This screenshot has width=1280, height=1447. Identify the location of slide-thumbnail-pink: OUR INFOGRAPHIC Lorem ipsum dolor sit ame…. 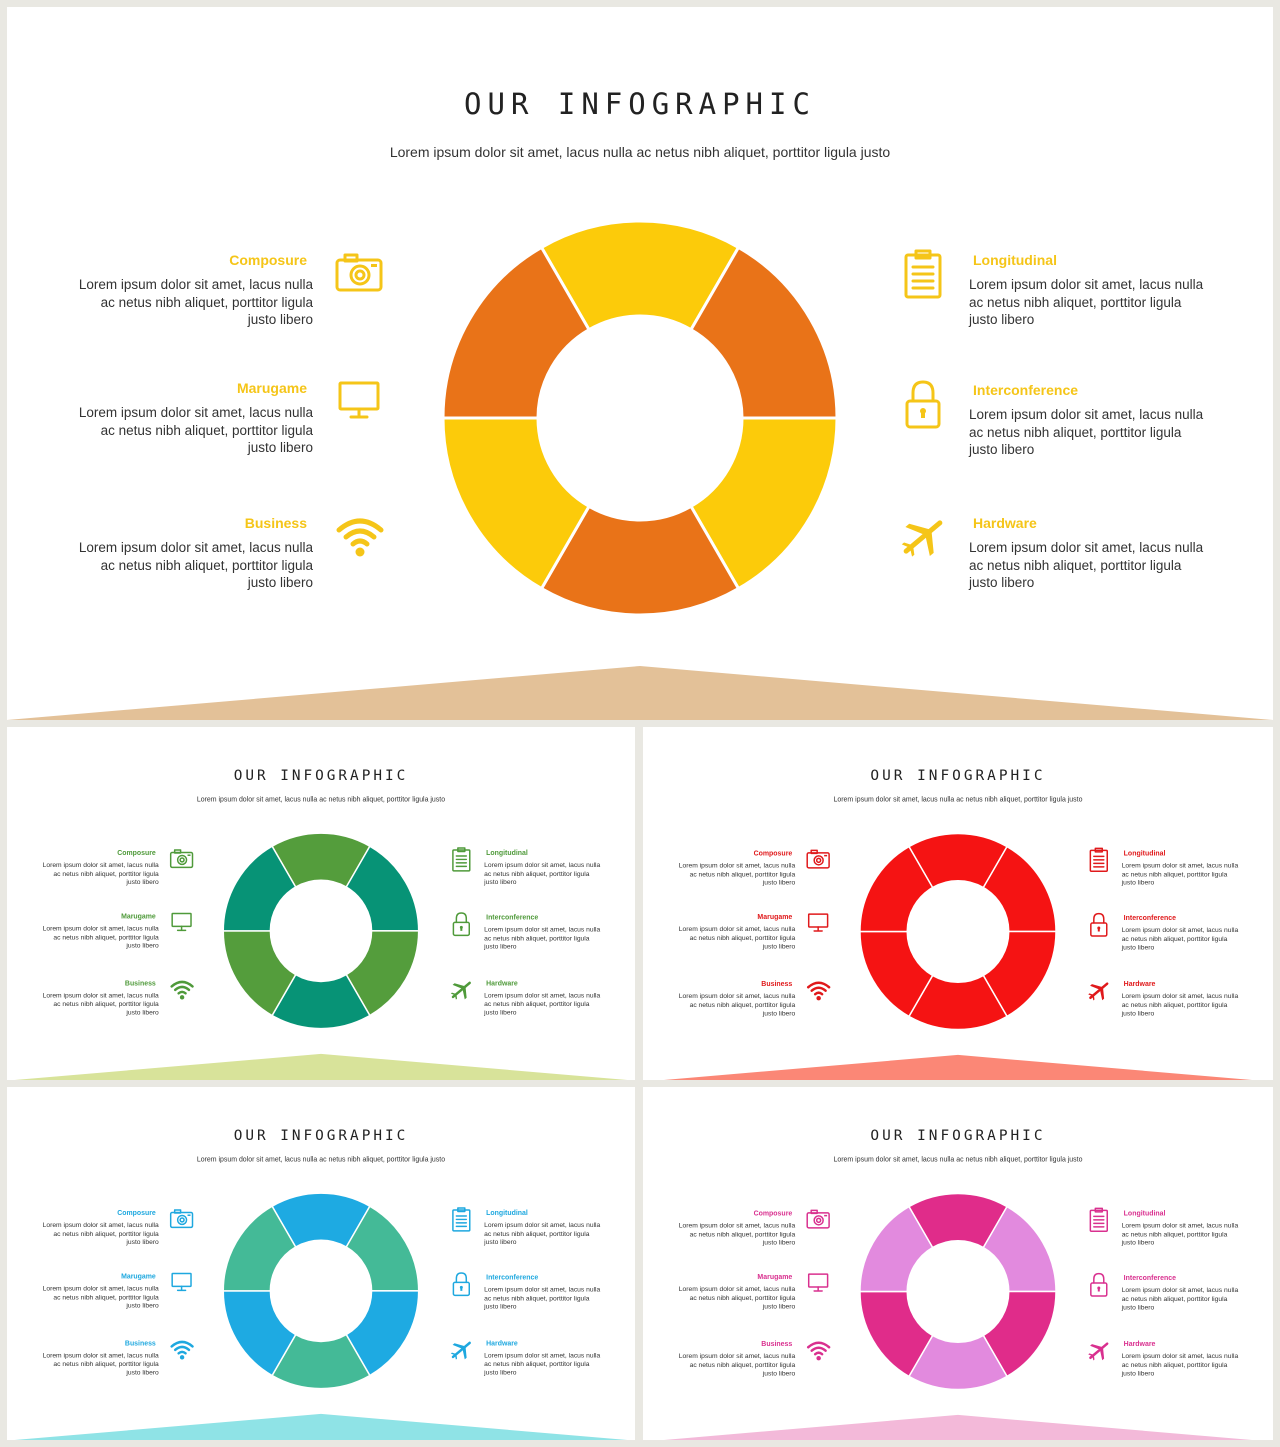
(958, 1263).